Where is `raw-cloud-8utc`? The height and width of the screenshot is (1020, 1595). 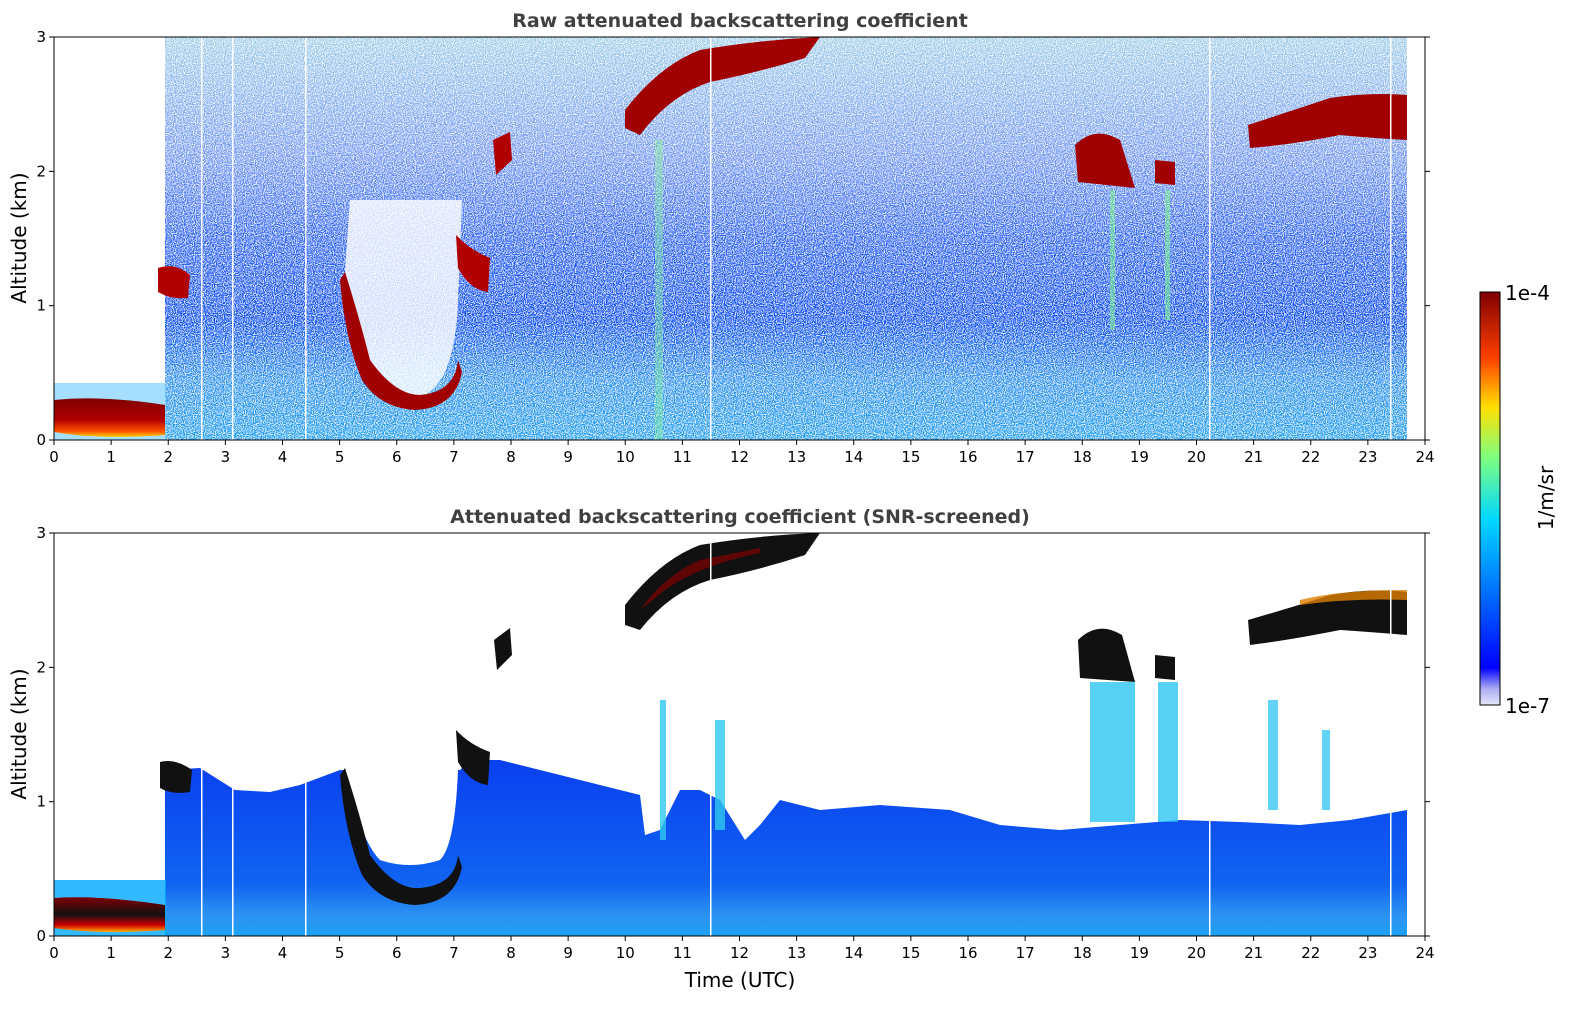 raw-cloud-8utc is located at coordinates (502, 153).